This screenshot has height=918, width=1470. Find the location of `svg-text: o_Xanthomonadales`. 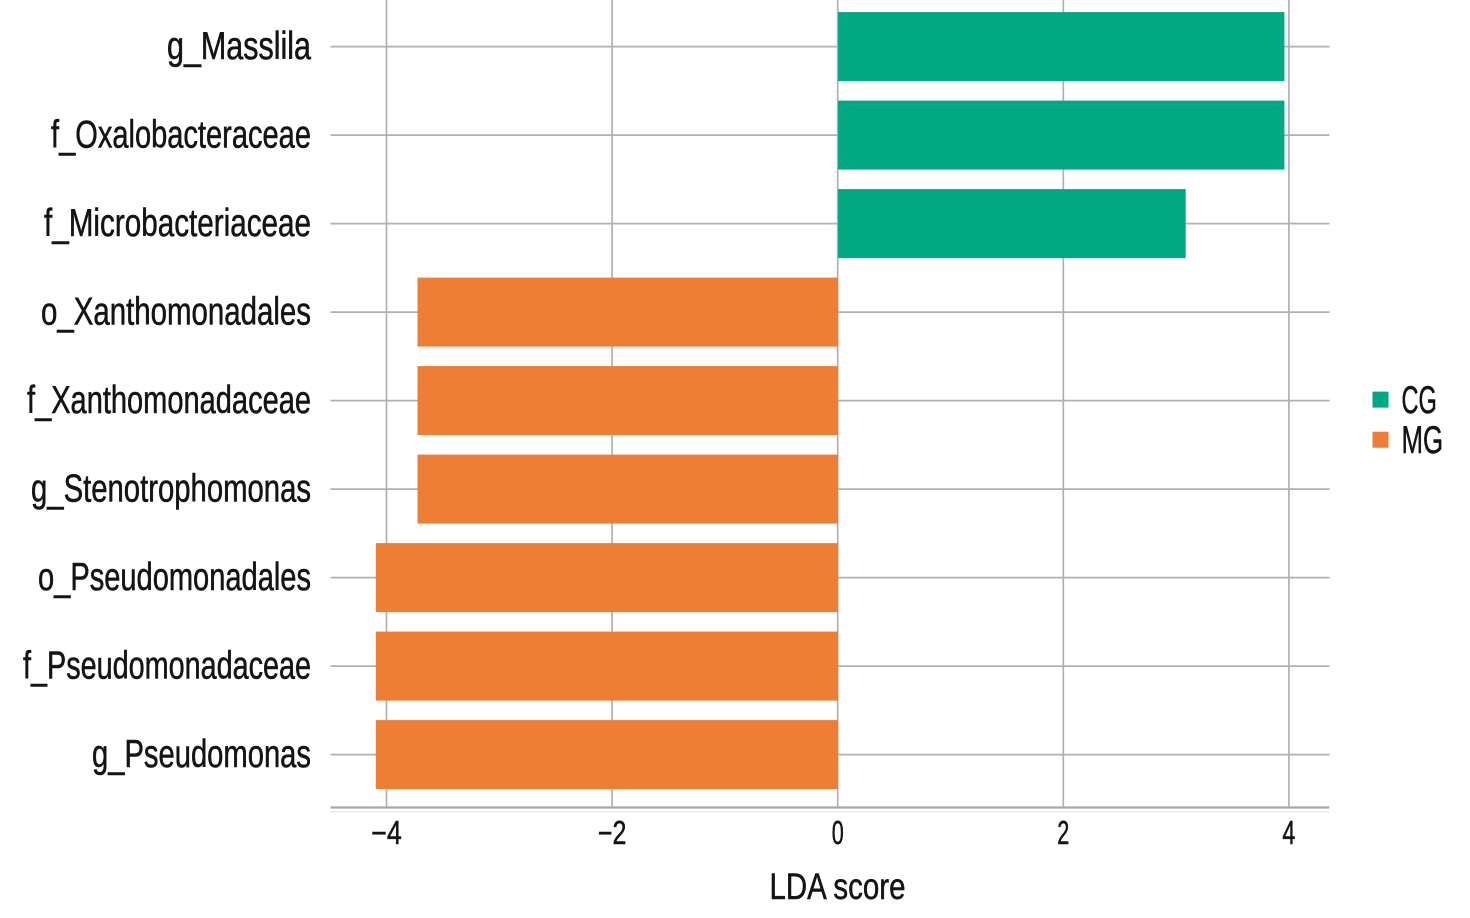

svg-text: o_Xanthomonadales is located at coordinates (176, 312).